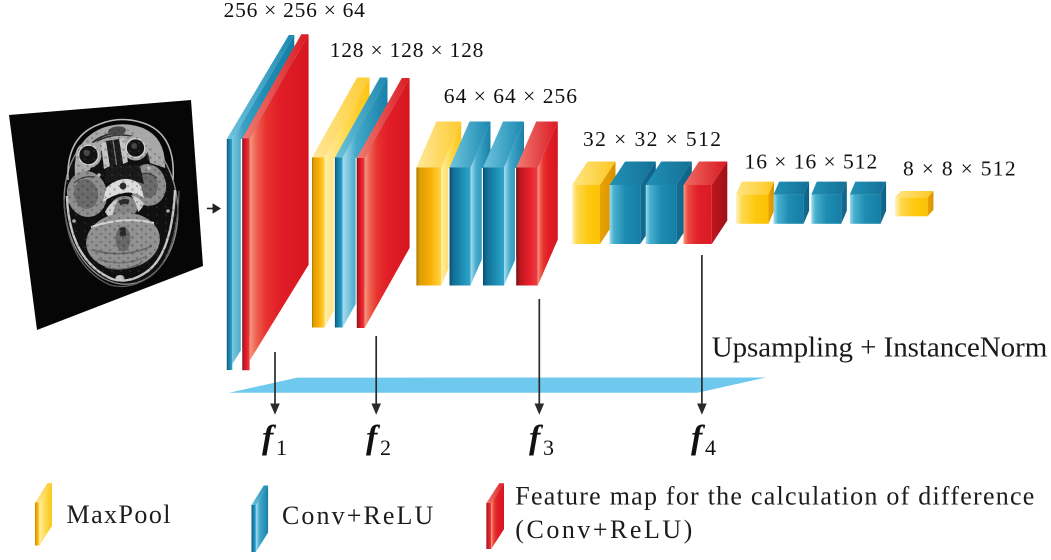  What do you see at coordinates (510, 96) in the screenshot?
I see `svg-text: 64 × 64 × 256` at bounding box center [510, 96].